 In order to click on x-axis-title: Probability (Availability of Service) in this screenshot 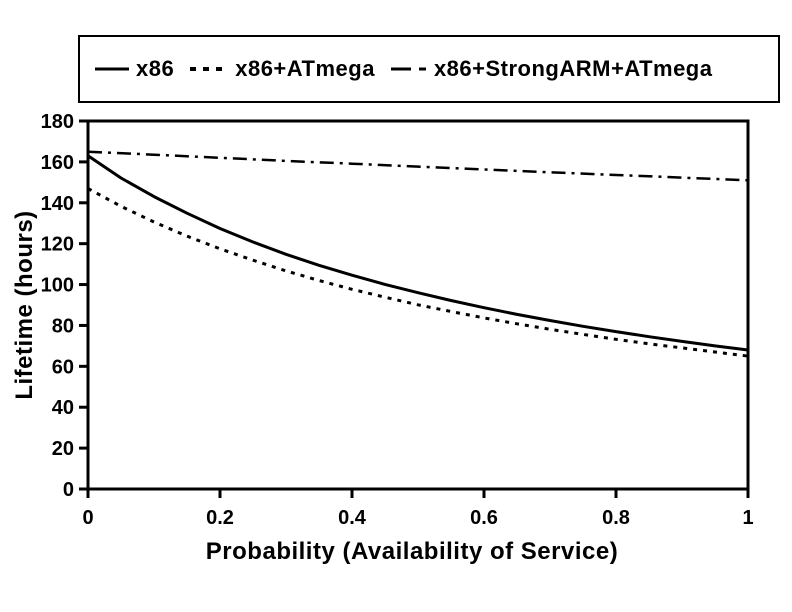, I will do `click(412, 551)`.